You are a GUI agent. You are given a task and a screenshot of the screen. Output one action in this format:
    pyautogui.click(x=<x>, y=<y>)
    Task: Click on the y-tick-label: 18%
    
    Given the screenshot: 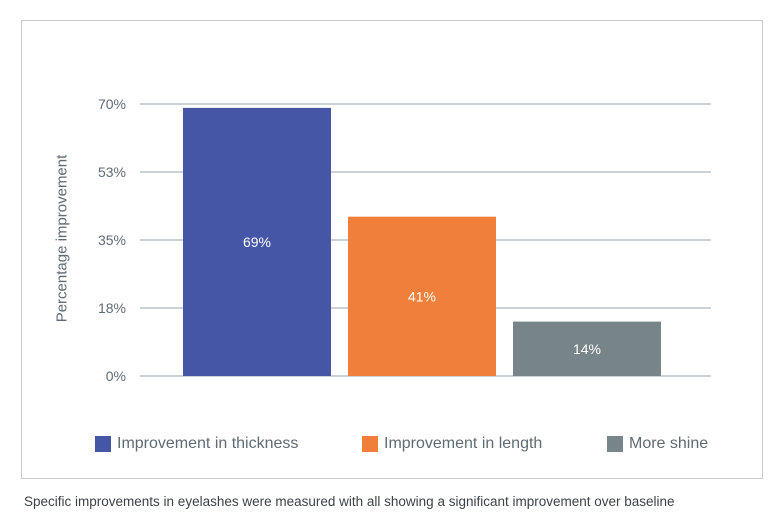 What is the action you would take?
    pyautogui.click(x=112, y=308)
    